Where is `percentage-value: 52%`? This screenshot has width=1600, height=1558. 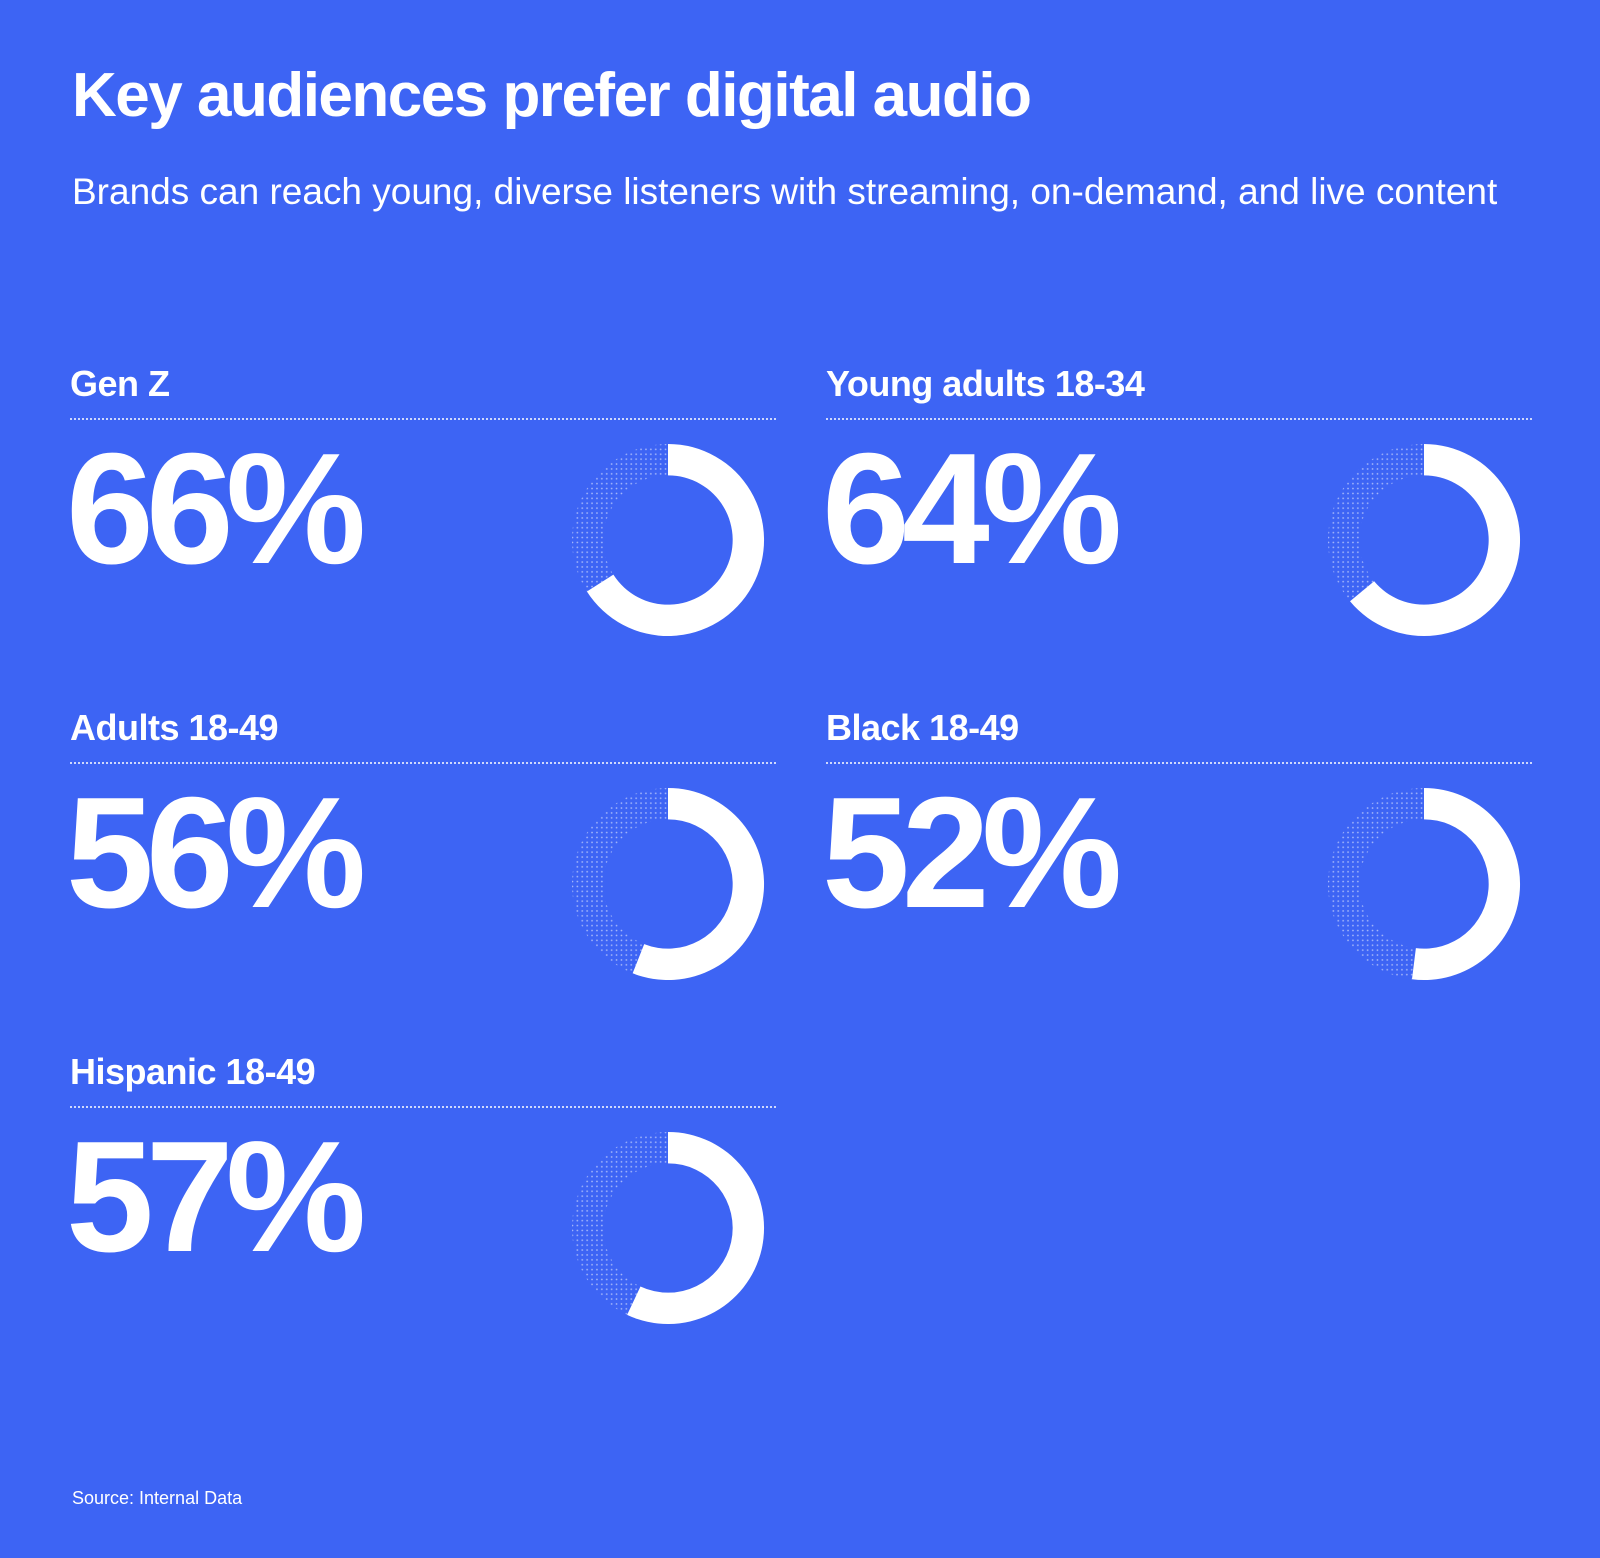
percentage-value: 52% is located at coordinates (972, 853).